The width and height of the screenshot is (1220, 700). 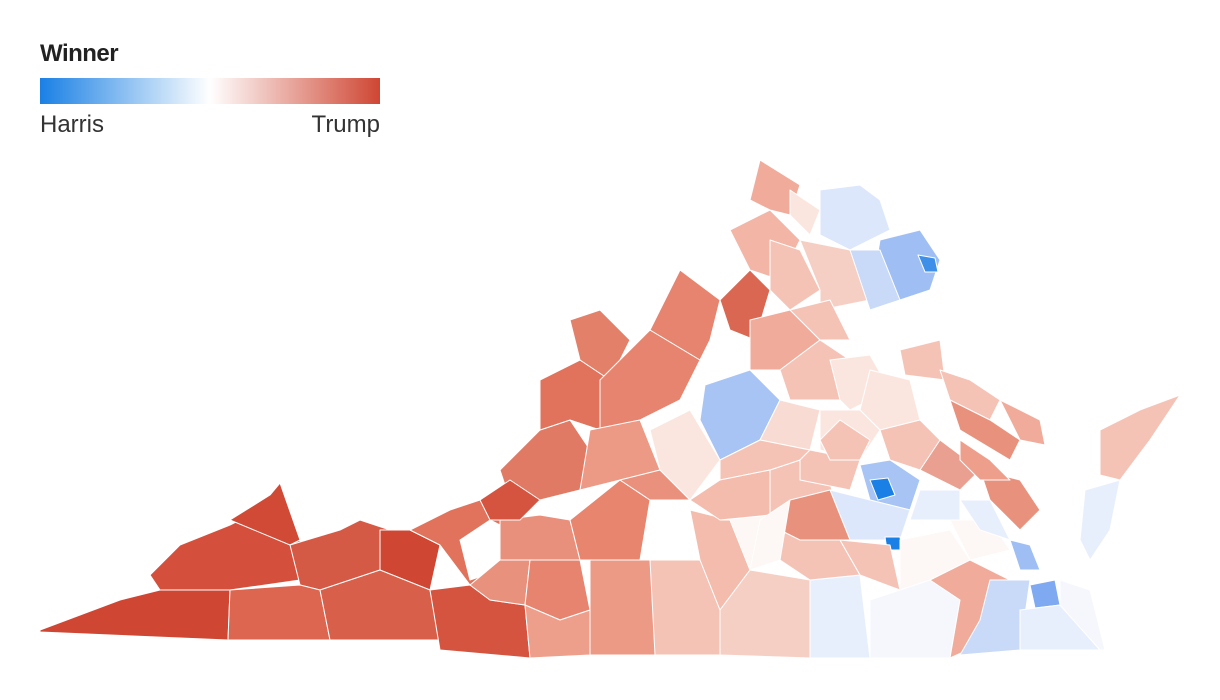 What do you see at coordinates (625, 607) in the screenshot?
I see `county-region-pittsylvania` at bounding box center [625, 607].